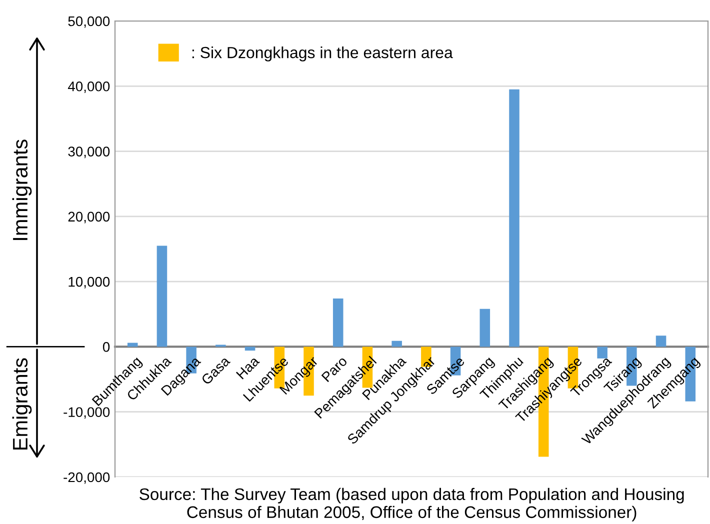 Image resolution: width=710 pixels, height=524 pixels. What do you see at coordinates (89, 87) in the screenshot?
I see `y-tick-label: 40,000` at bounding box center [89, 87].